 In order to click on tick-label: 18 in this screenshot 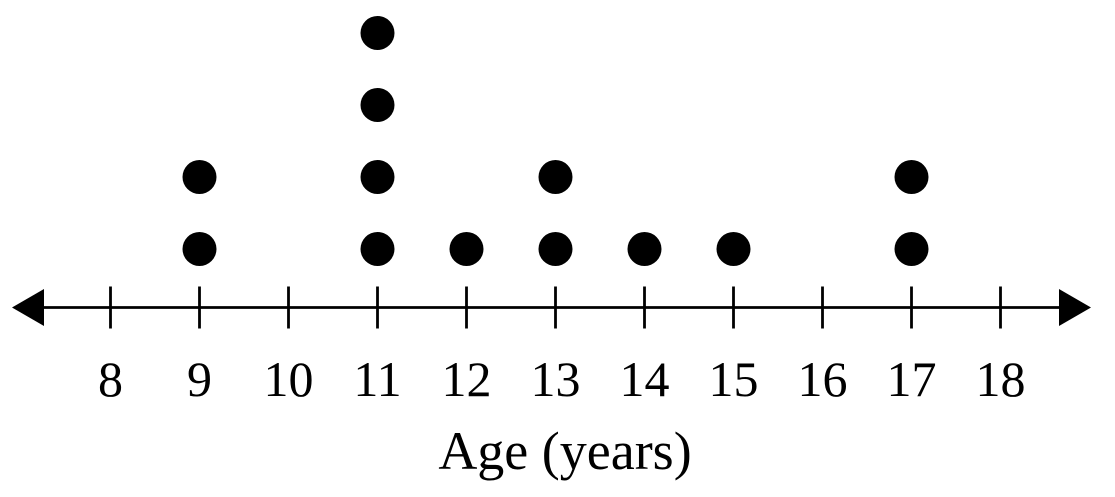, I will do `click(1001, 379)`.